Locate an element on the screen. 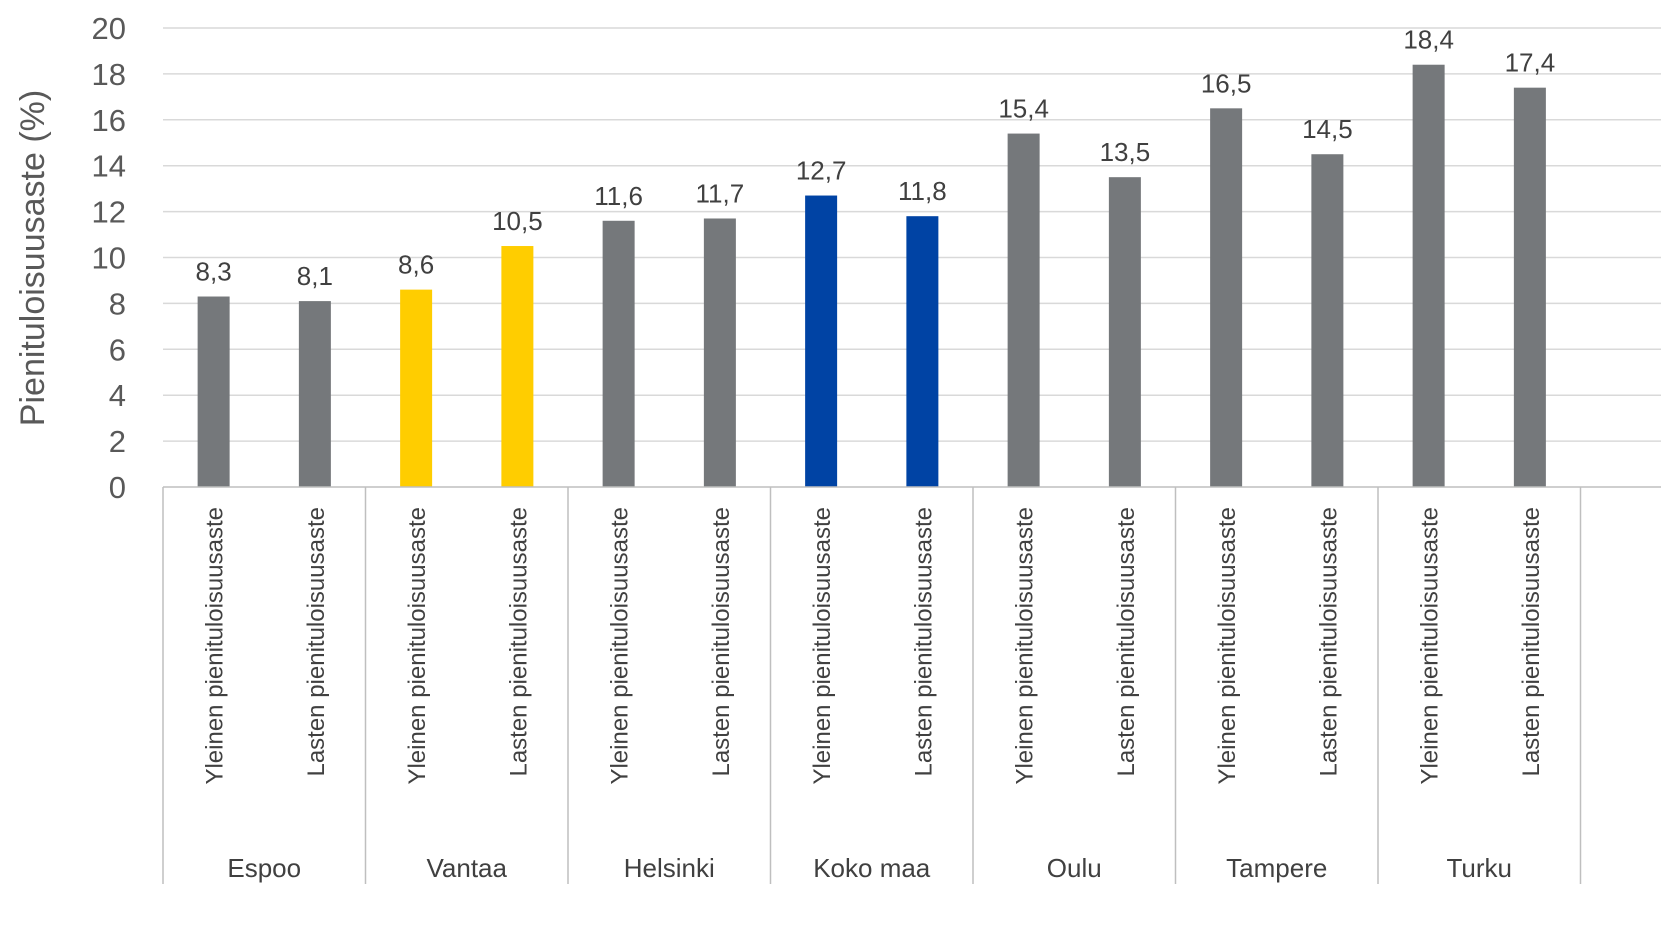 The width and height of the screenshot is (1661, 936). data-label: 8,3 is located at coordinates (214, 272).